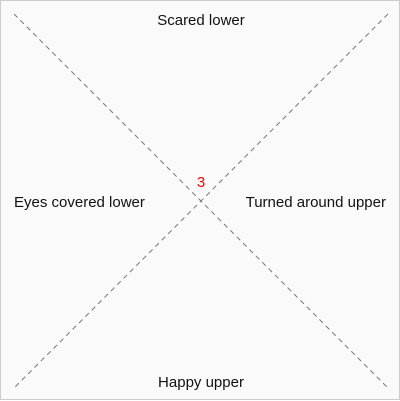 The height and width of the screenshot is (401, 400). What do you see at coordinates (201, 382) in the screenshot?
I see `label-bottom: Happy upper` at bounding box center [201, 382].